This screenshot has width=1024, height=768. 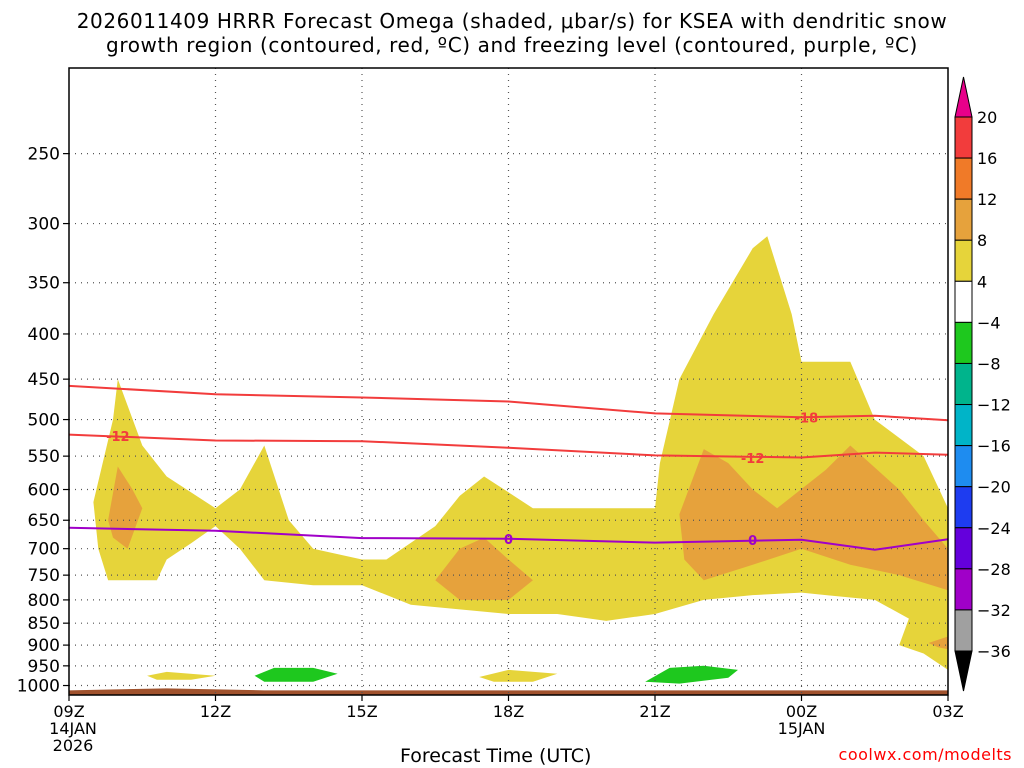 I want to click on y-tick-label-400: 400, so click(x=44, y=335).